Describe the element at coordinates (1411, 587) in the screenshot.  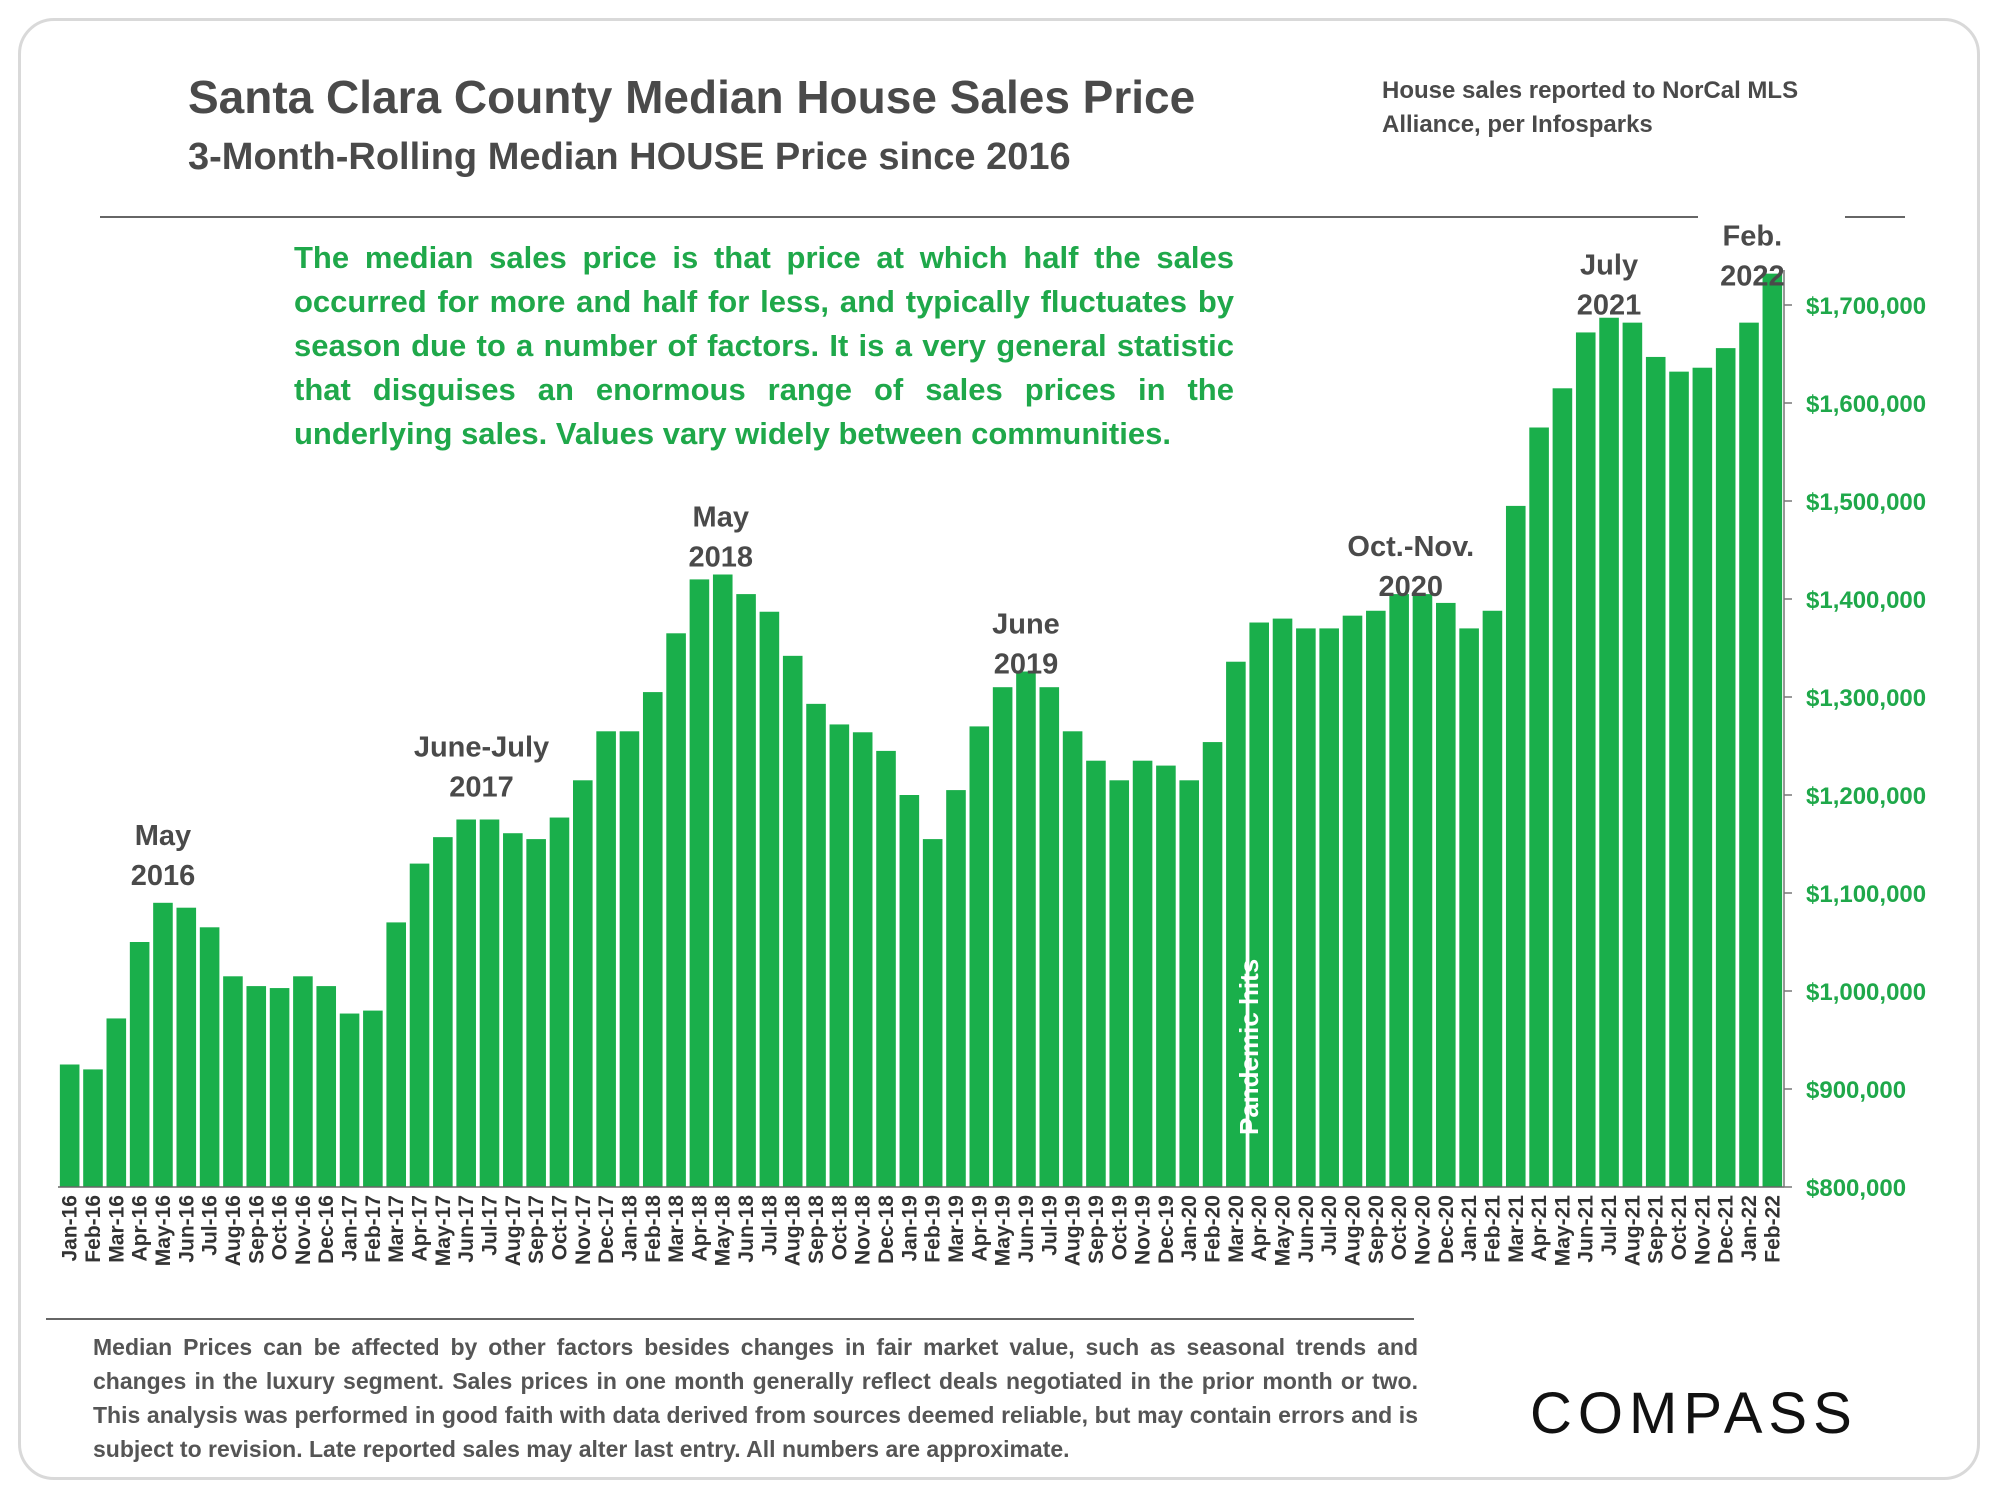
I see `annotation-label: 2020` at that location.